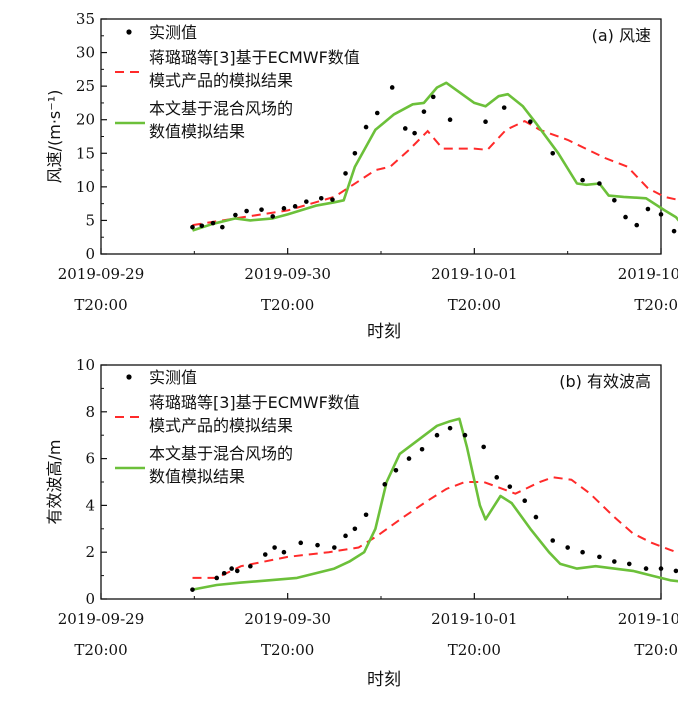 The width and height of the screenshot is (678, 707). Describe the element at coordinates (54, 137) in the screenshot. I see `y-axis-title: 风速/(m·s⁻¹)` at that location.